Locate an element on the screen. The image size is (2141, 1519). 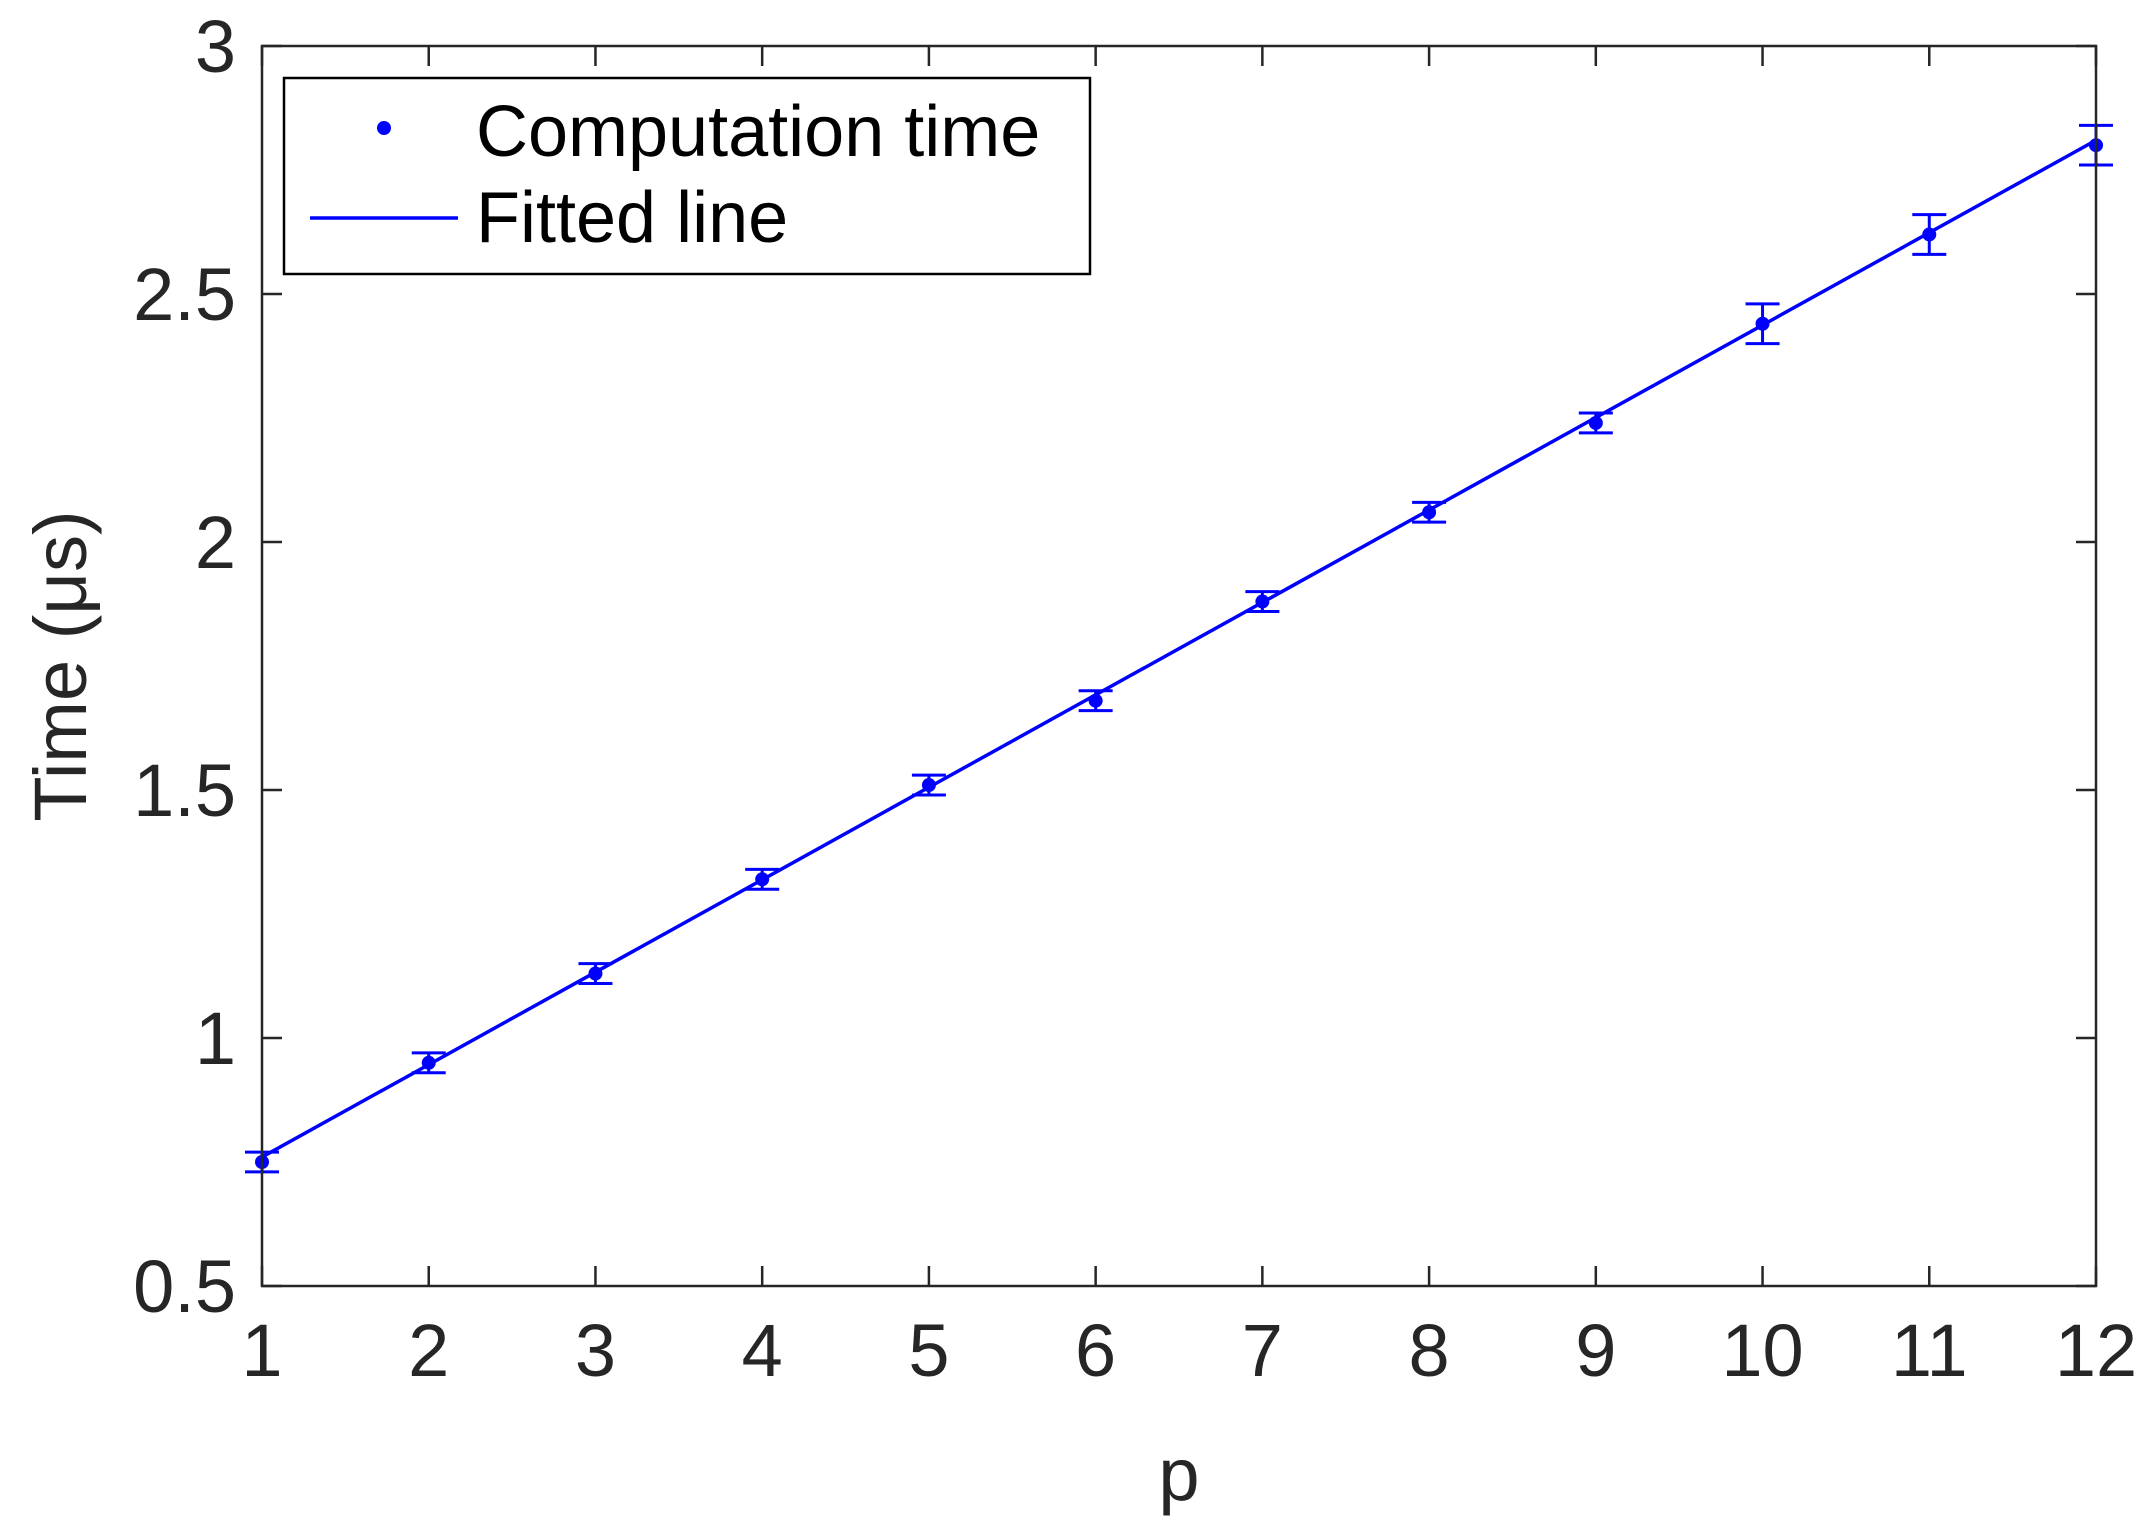
legend-point-swatch is located at coordinates (384, 128).